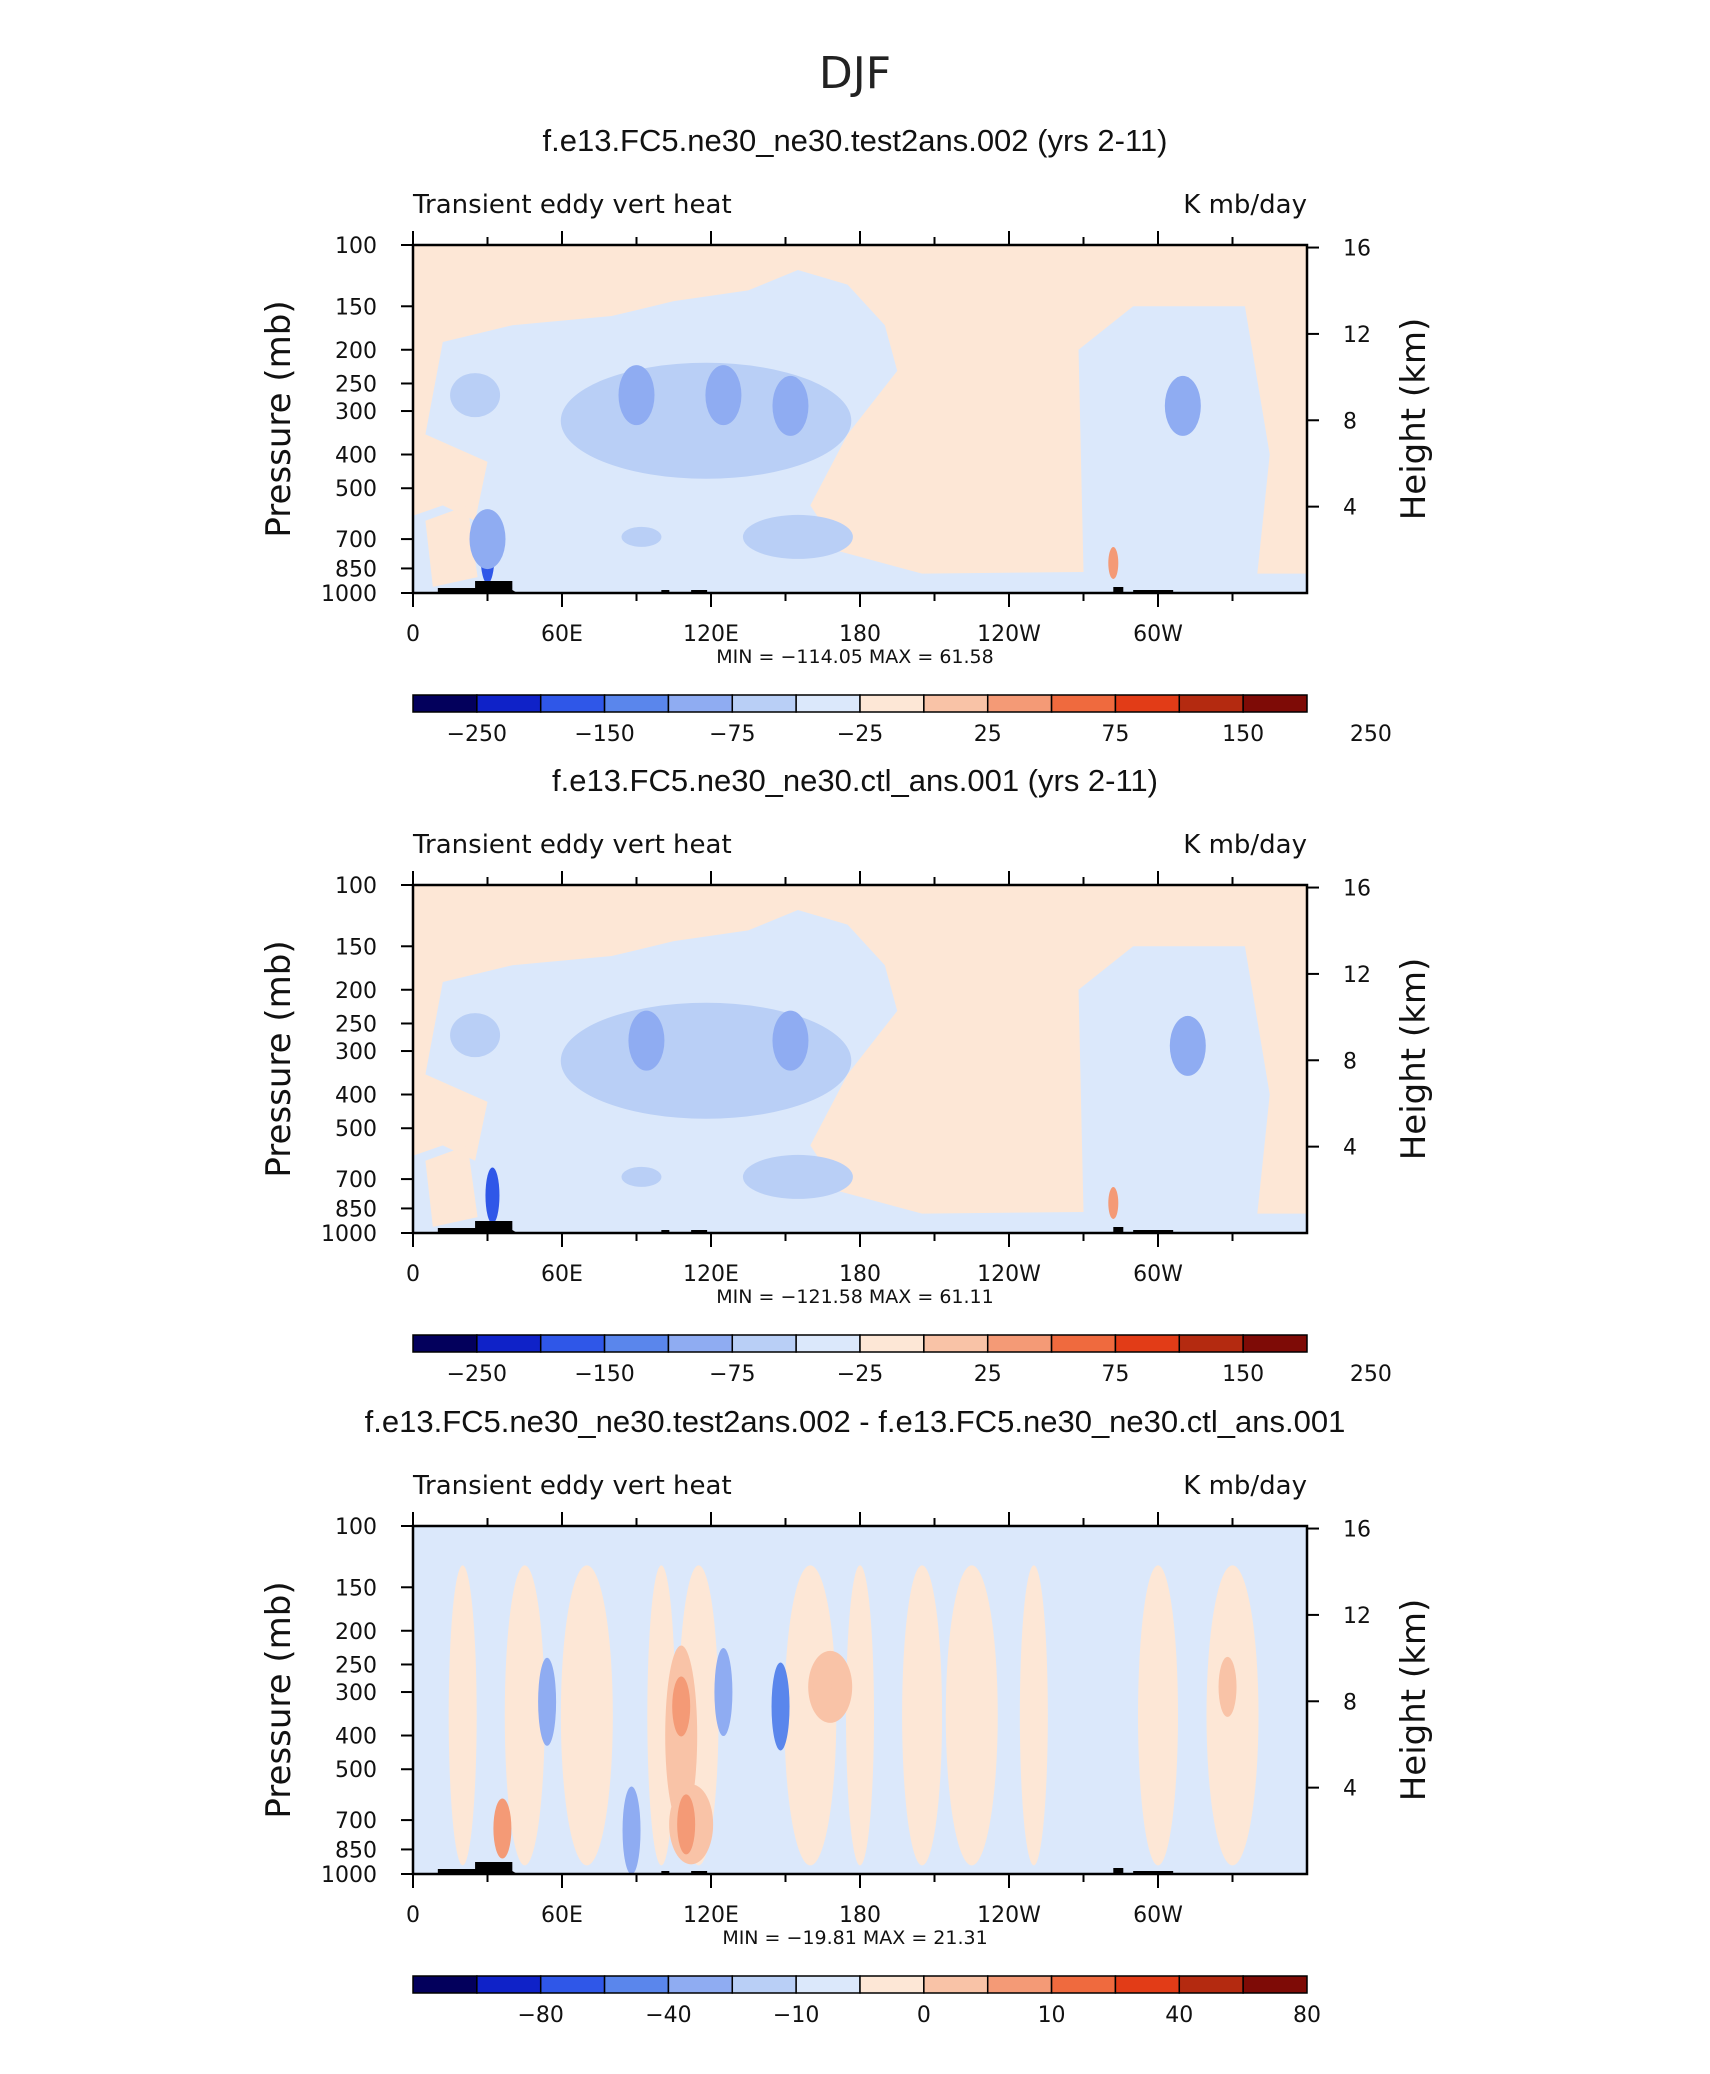 This screenshot has height=2074, width=1710. I want to click on colorbar-label: 80, so click(1307, 2015).